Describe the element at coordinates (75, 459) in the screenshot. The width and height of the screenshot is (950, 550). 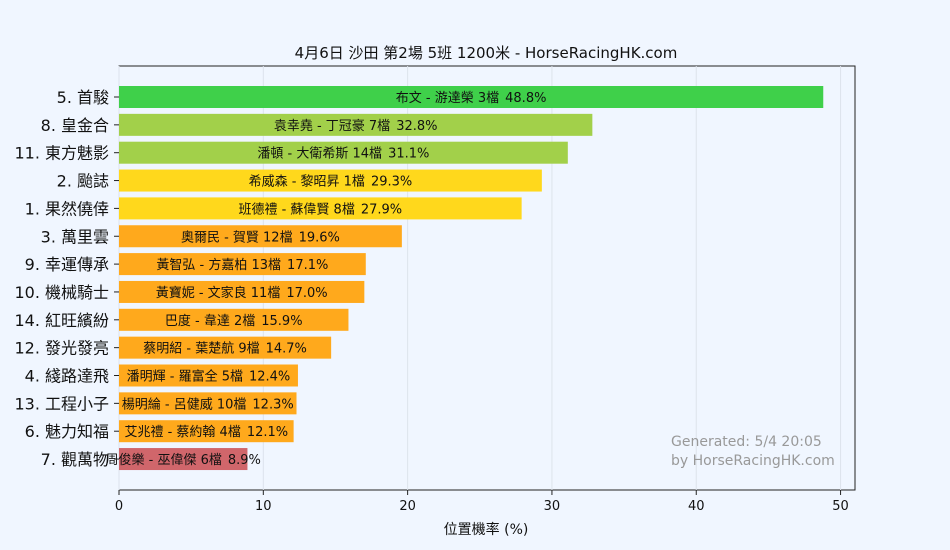
I see `y-tick-label: 7. 觀萬物` at that location.